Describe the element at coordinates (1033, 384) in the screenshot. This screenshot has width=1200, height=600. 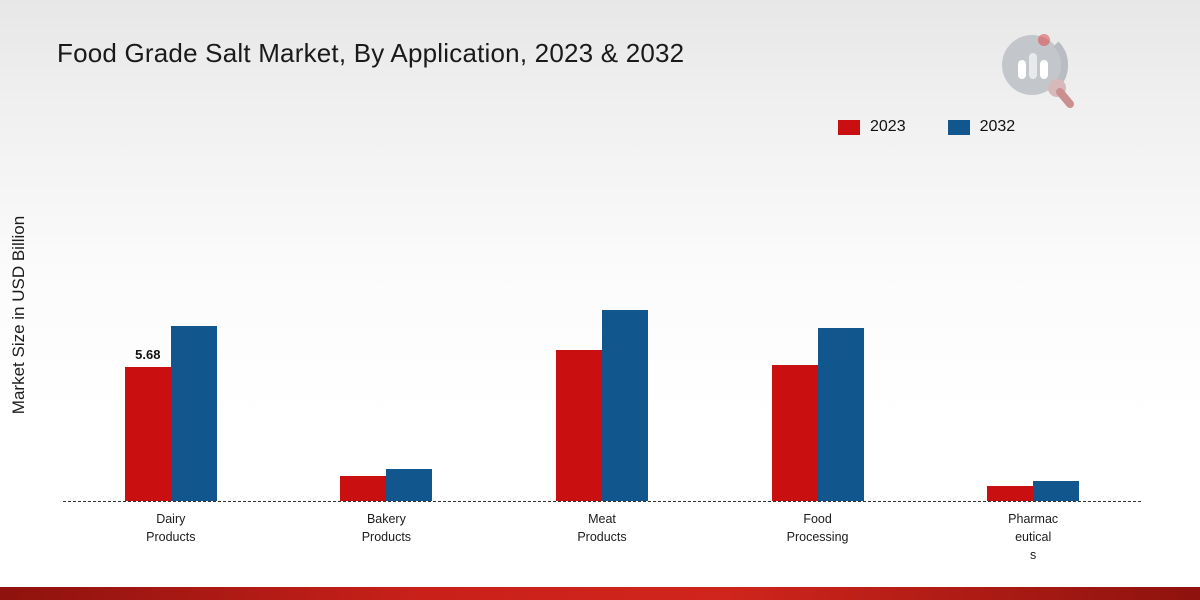
I see `bar-group: Pharmac eutical s` at that location.